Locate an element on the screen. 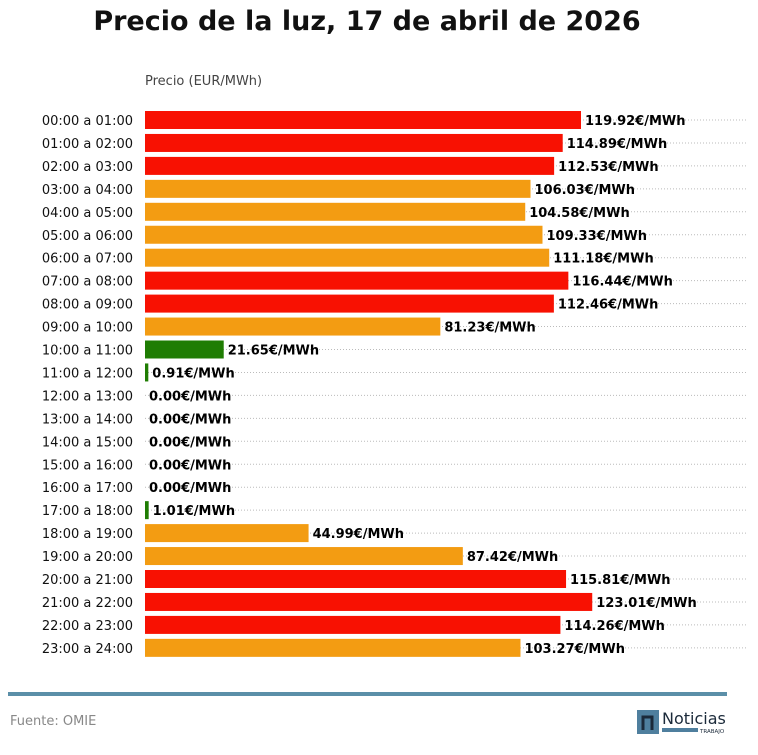 This screenshot has width=758, height=755. data-label: 106.03€/MWh is located at coordinates (584, 190).